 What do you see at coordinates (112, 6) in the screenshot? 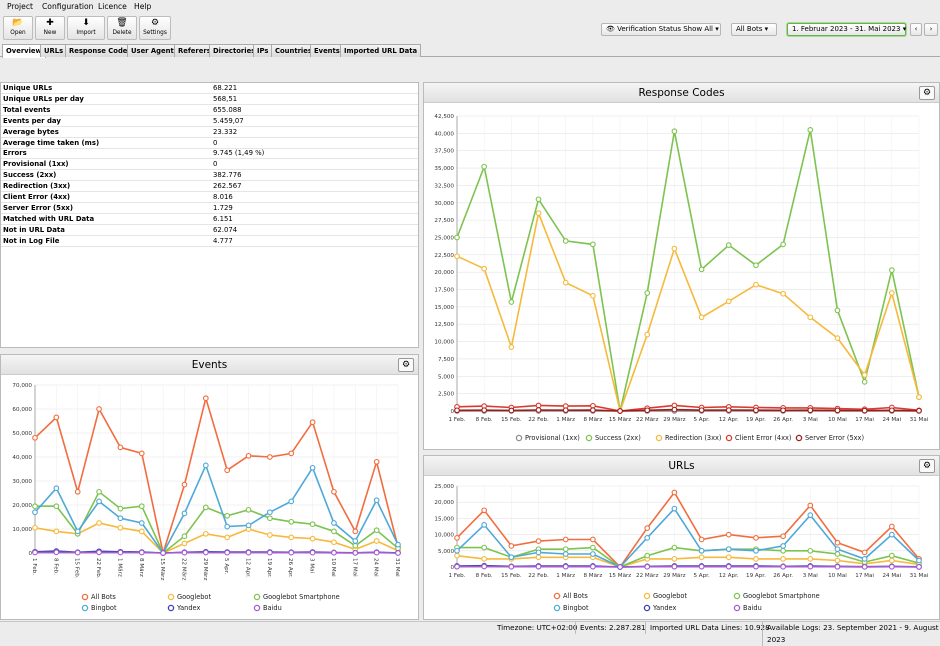
I see `menu-licence: Licence` at bounding box center [112, 6].